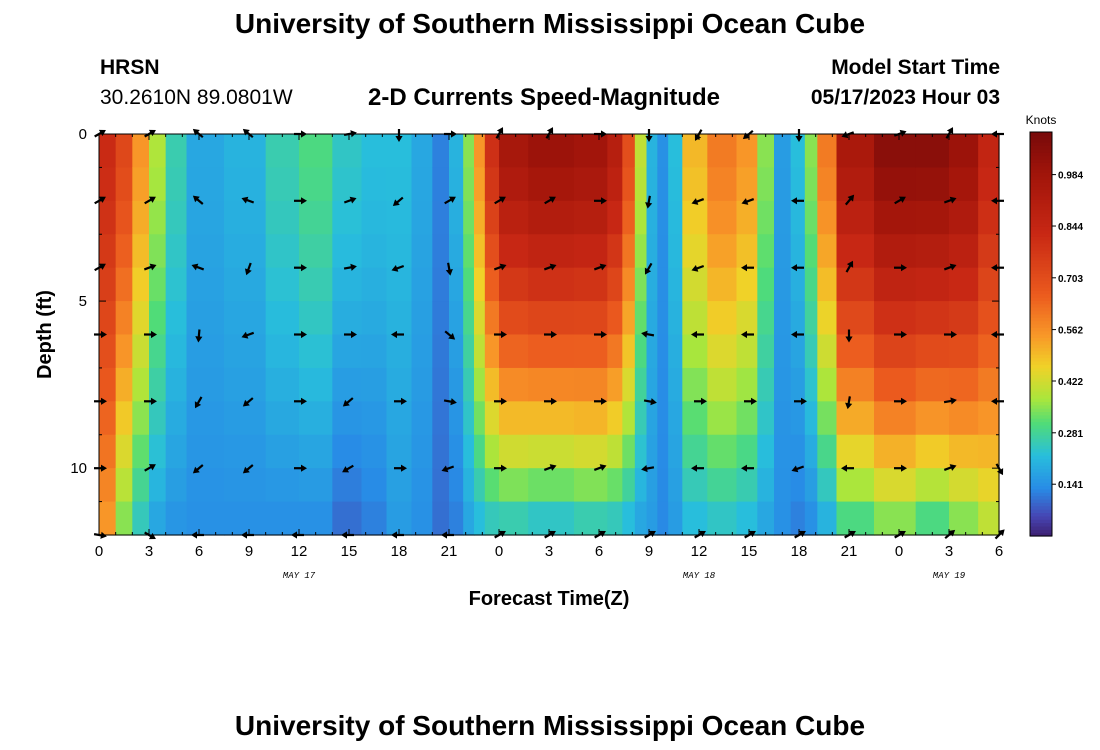  What do you see at coordinates (83, 134) in the screenshot?
I see `y-tick-label: 0` at bounding box center [83, 134].